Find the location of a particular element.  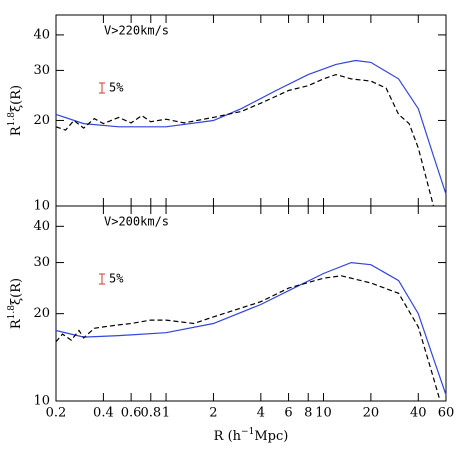

panel-label: V>220km/s is located at coordinates (136, 31).